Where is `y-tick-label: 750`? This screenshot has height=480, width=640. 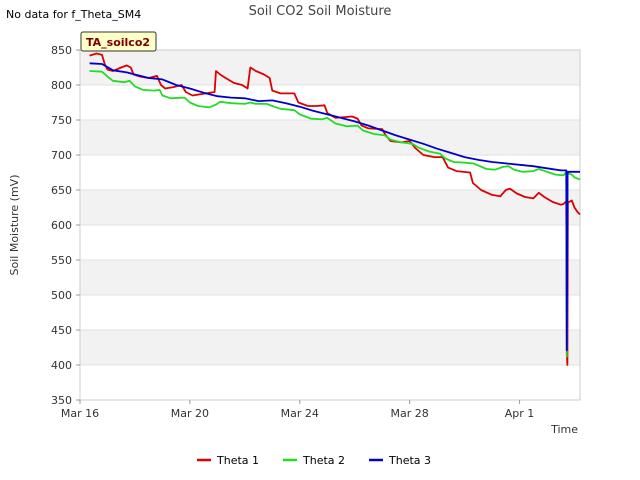
y-tick-label: 750 is located at coordinates (61, 120).